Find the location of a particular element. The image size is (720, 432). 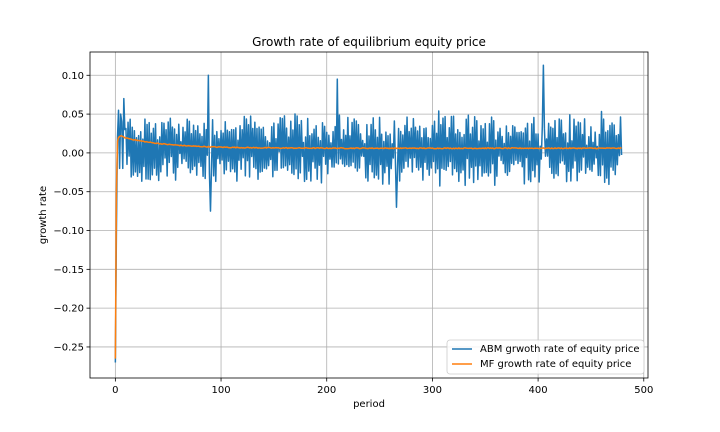

y-tick-label: −0.05 is located at coordinates (68, 192).